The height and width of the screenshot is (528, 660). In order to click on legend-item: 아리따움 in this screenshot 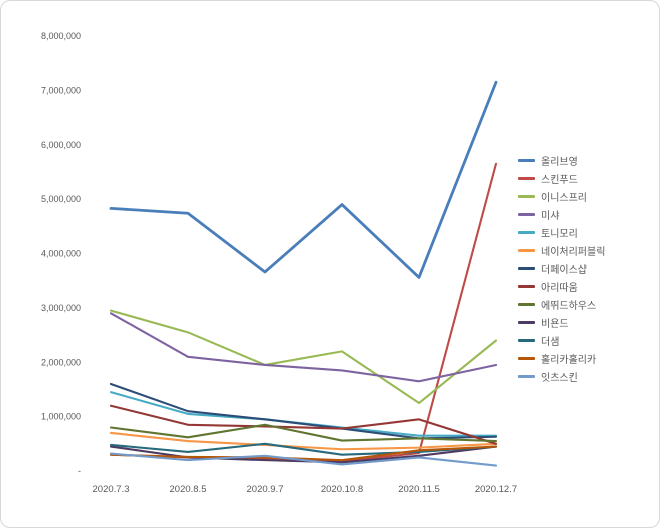, I will do `click(561, 286)`.